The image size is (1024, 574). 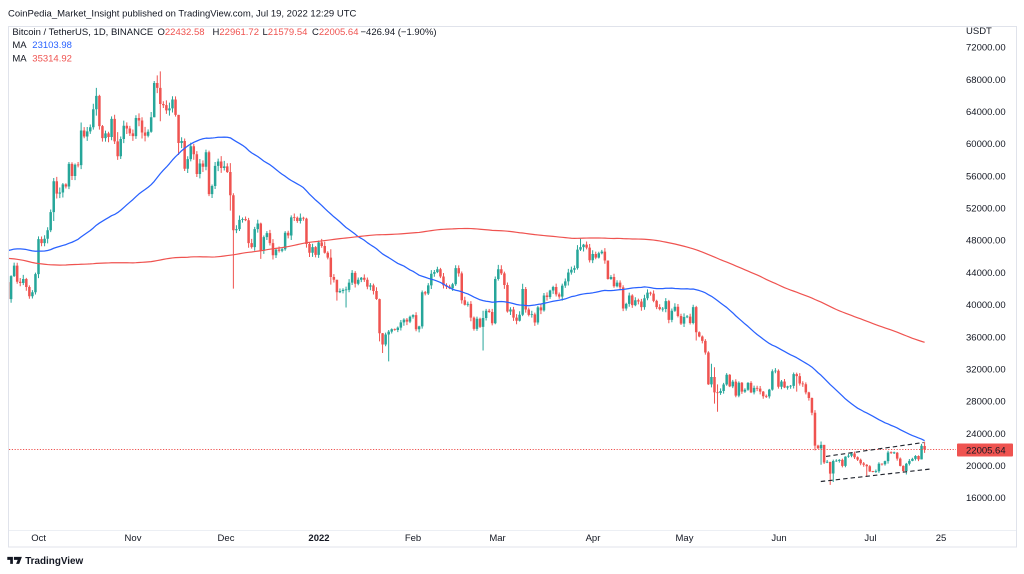 I want to click on svg-text: 24000.00, so click(x=986, y=434).